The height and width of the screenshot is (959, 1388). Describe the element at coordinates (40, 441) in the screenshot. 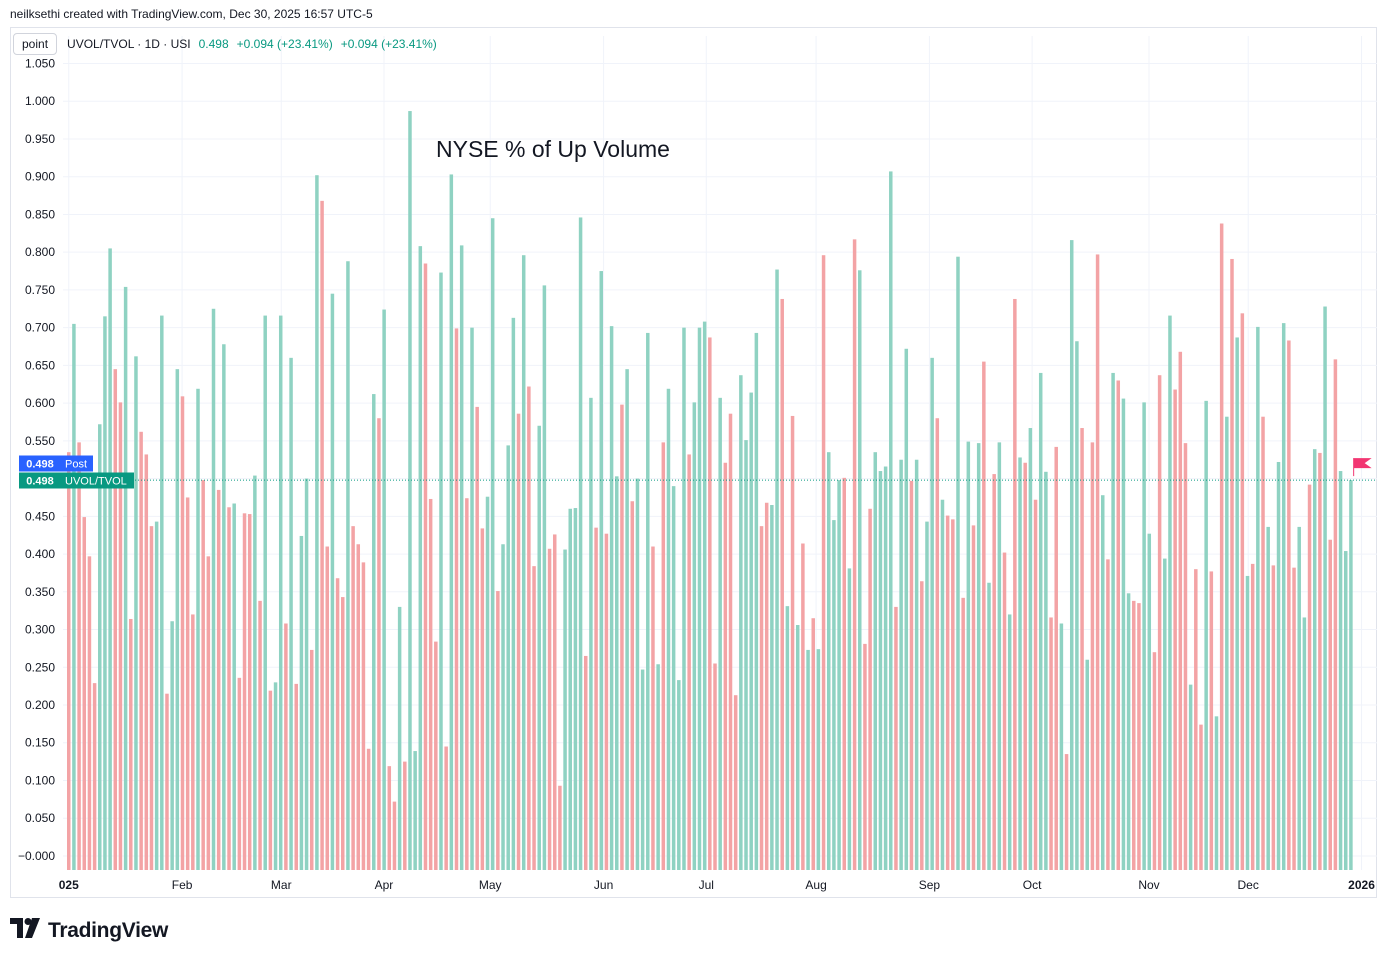

I see `y-tick-label: 0.550` at that location.